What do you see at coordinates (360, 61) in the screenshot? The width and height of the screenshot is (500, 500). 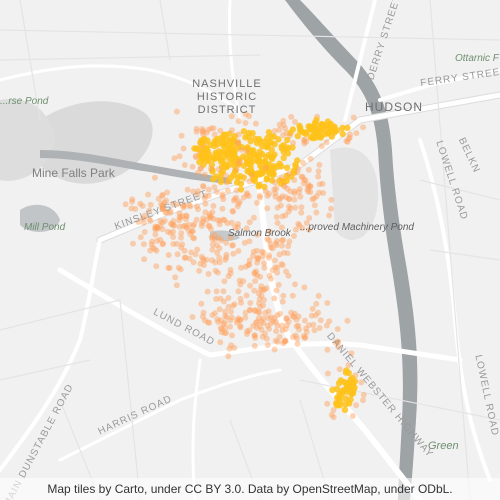 I see `derry-street-road` at bounding box center [360, 61].